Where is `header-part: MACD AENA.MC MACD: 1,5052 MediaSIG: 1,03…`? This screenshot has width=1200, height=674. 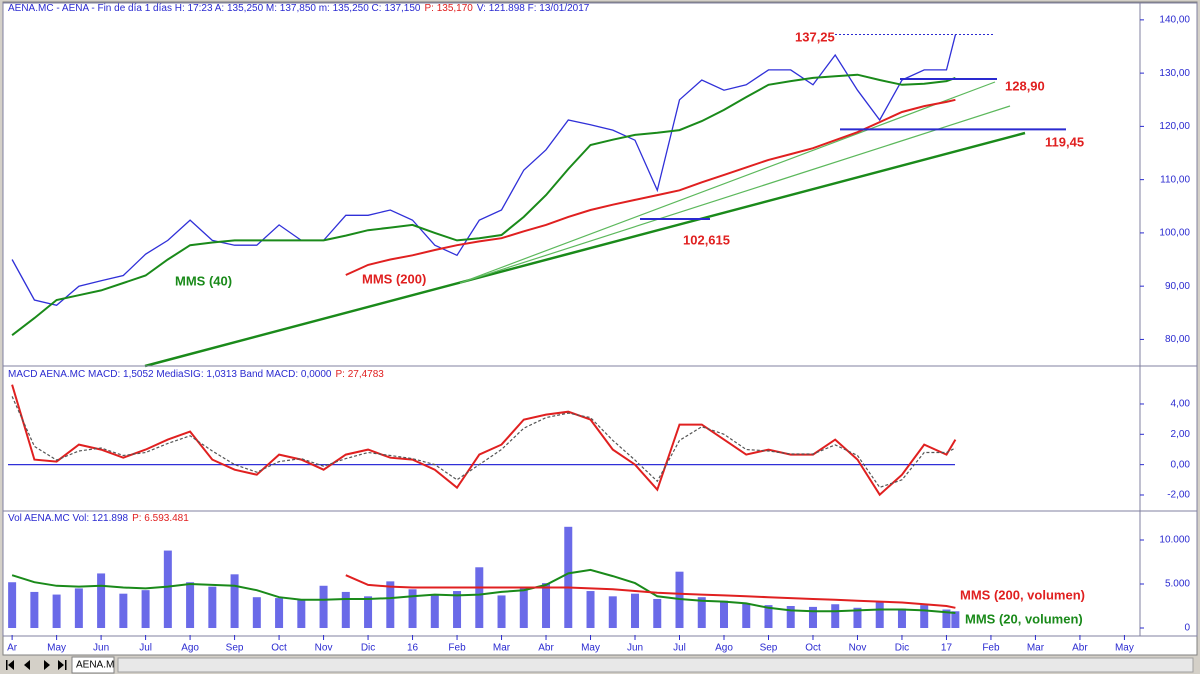 header-part: MACD AENA.MC MACD: 1,5052 MediaSIG: 1,03… is located at coordinates (170, 374).